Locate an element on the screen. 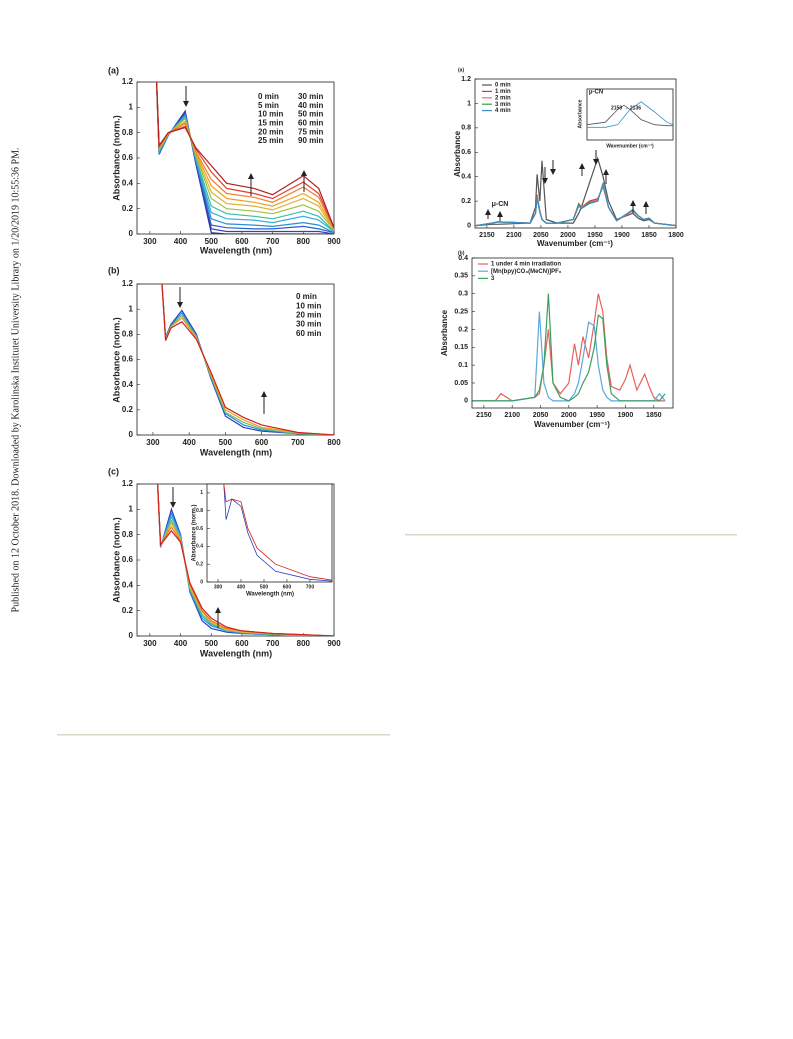 Image resolution: width=793 pixels, height=1039 pixels. y-tick-label: 0.05 is located at coordinates (461, 383).